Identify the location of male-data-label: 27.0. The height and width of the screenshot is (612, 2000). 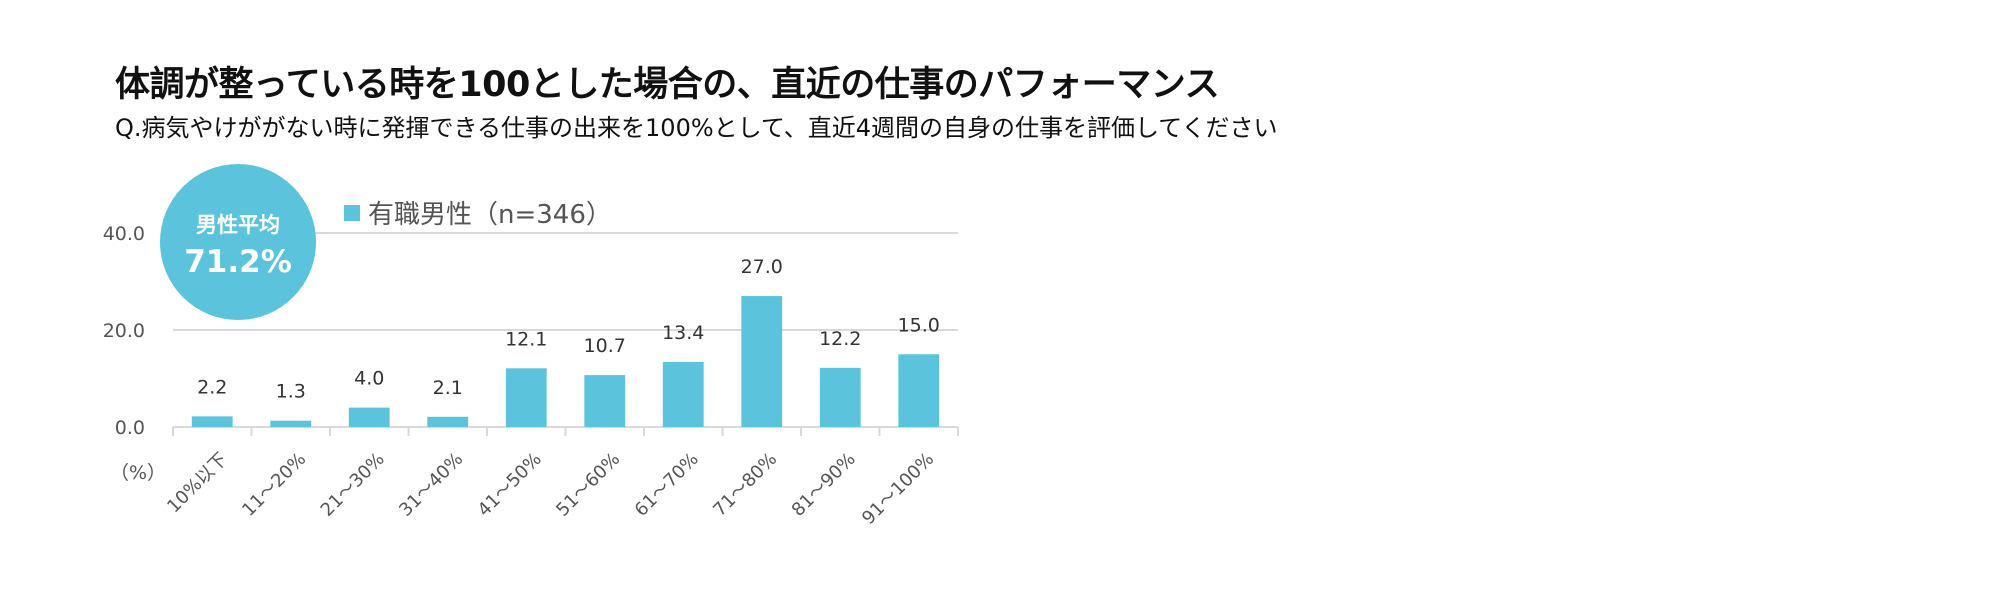
(762, 267).